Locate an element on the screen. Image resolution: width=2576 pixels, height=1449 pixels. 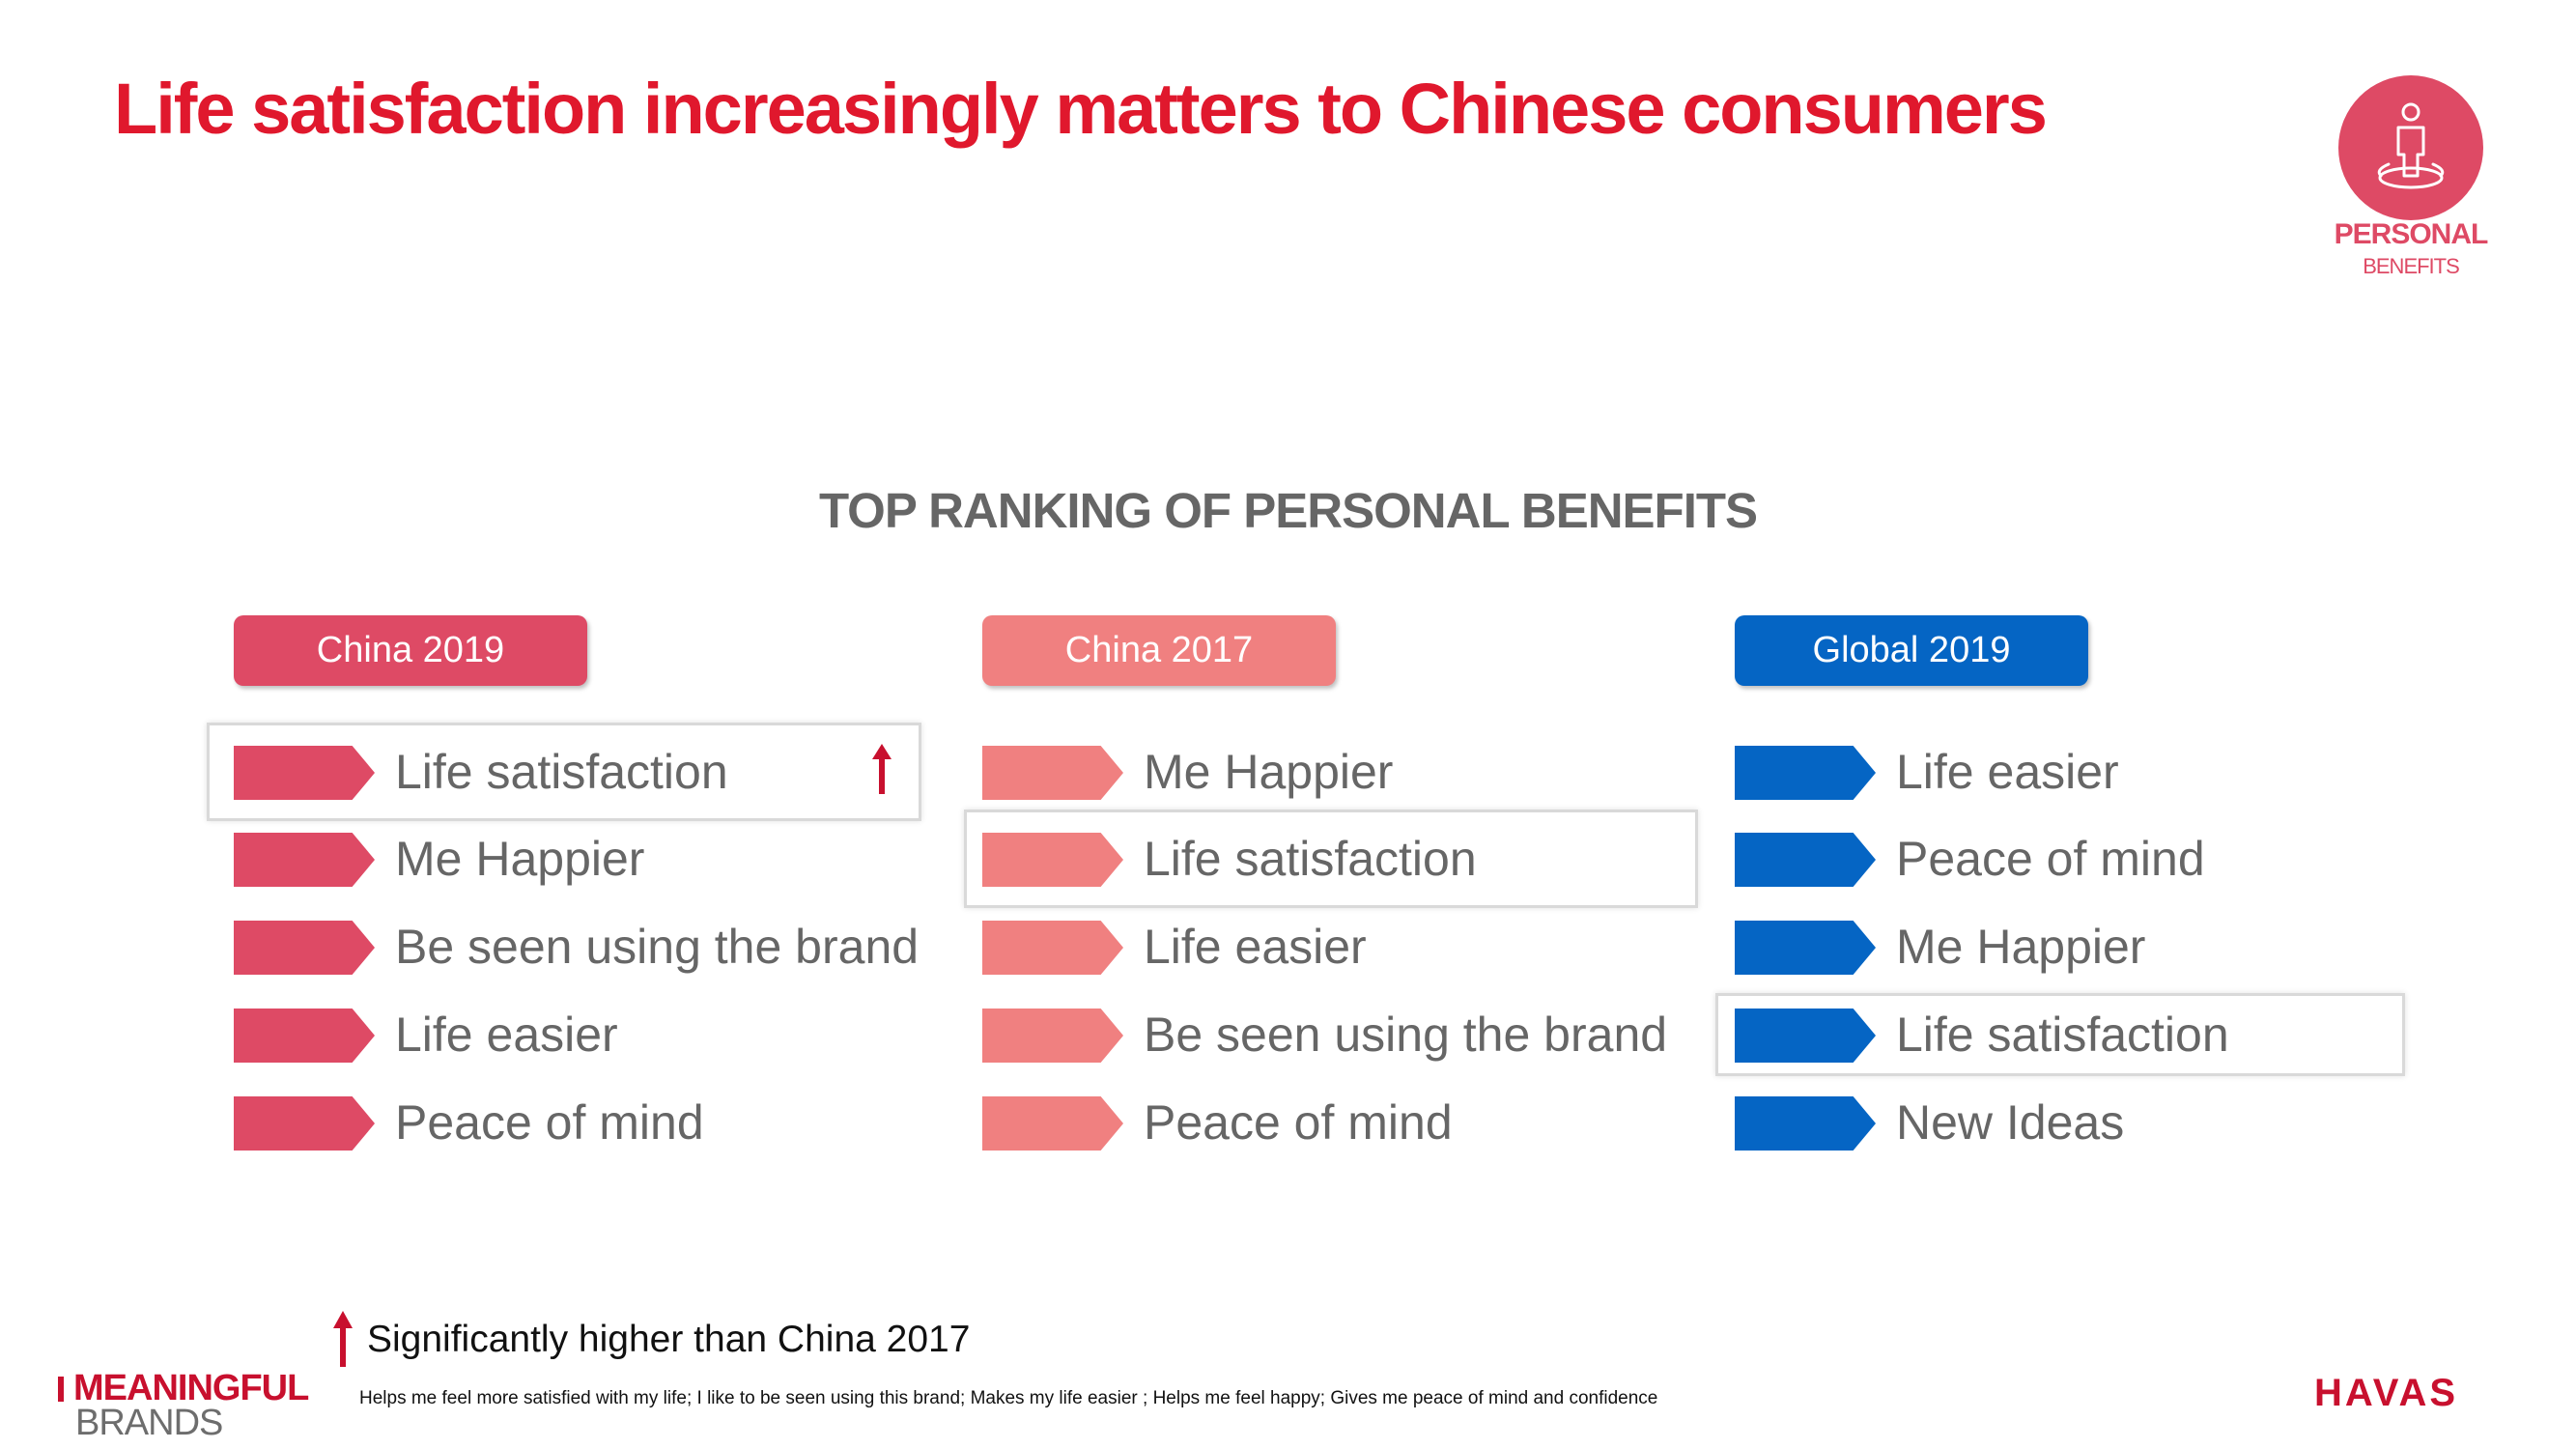
logo-line-meaningful: MEANINGFUL is located at coordinates (183, 1388).